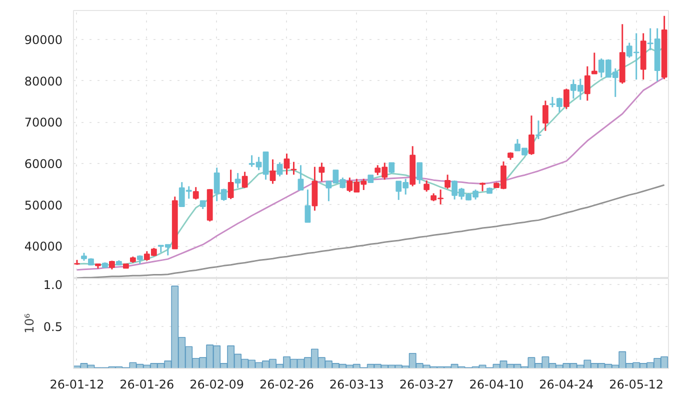 The height and width of the screenshot is (396, 677). Describe the element at coordinates (43, 123) in the screenshot. I see `y-tick-label: 70000` at that location.